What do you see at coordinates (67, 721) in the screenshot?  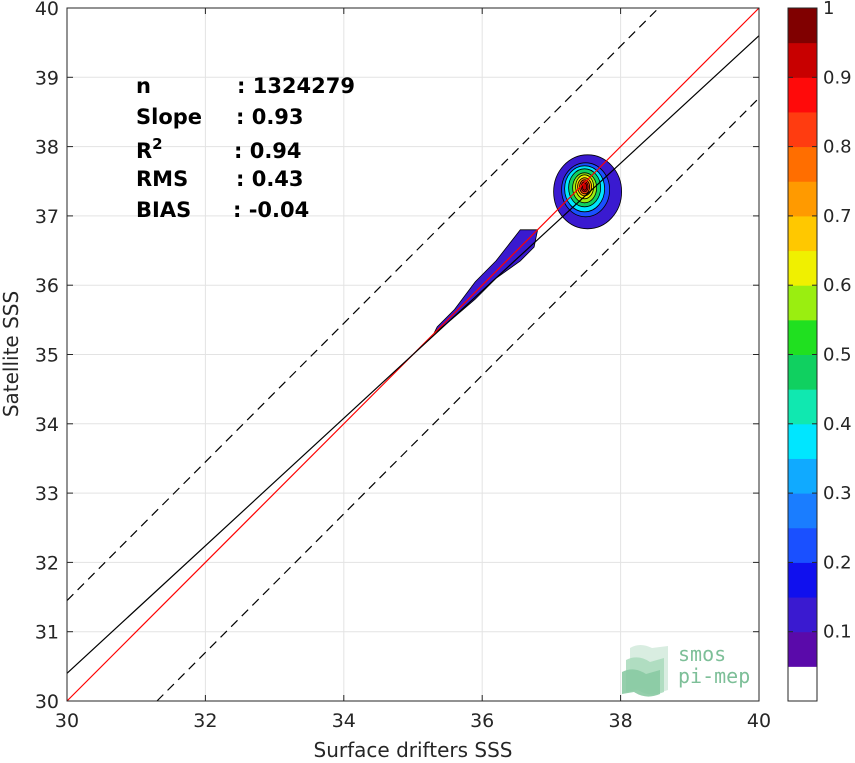 I see `x-tick-label: 30` at bounding box center [67, 721].